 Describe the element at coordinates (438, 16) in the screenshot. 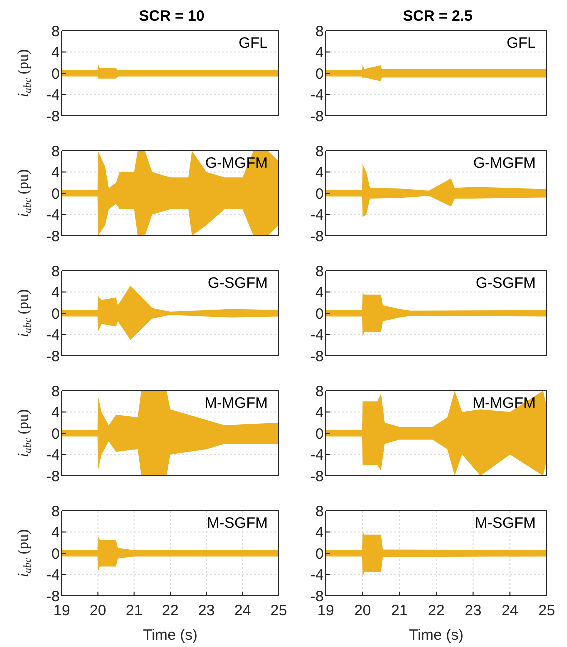

I see `chart-title: SCR = 2.5` at that location.